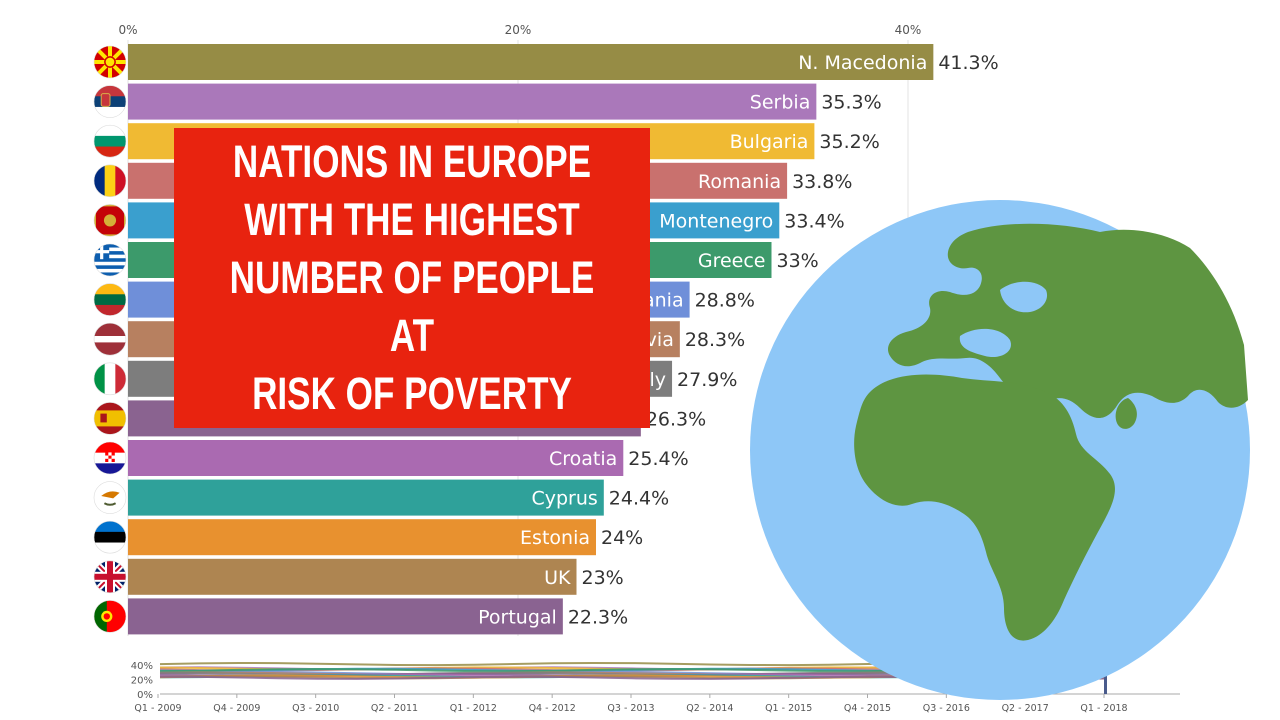 Image resolution: width=1280 pixels, height=720 pixels. What do you see at coordinates (1105, 677) in the screenshot?
I see `mini-time-cursor` at bounding box center [1105, 677].